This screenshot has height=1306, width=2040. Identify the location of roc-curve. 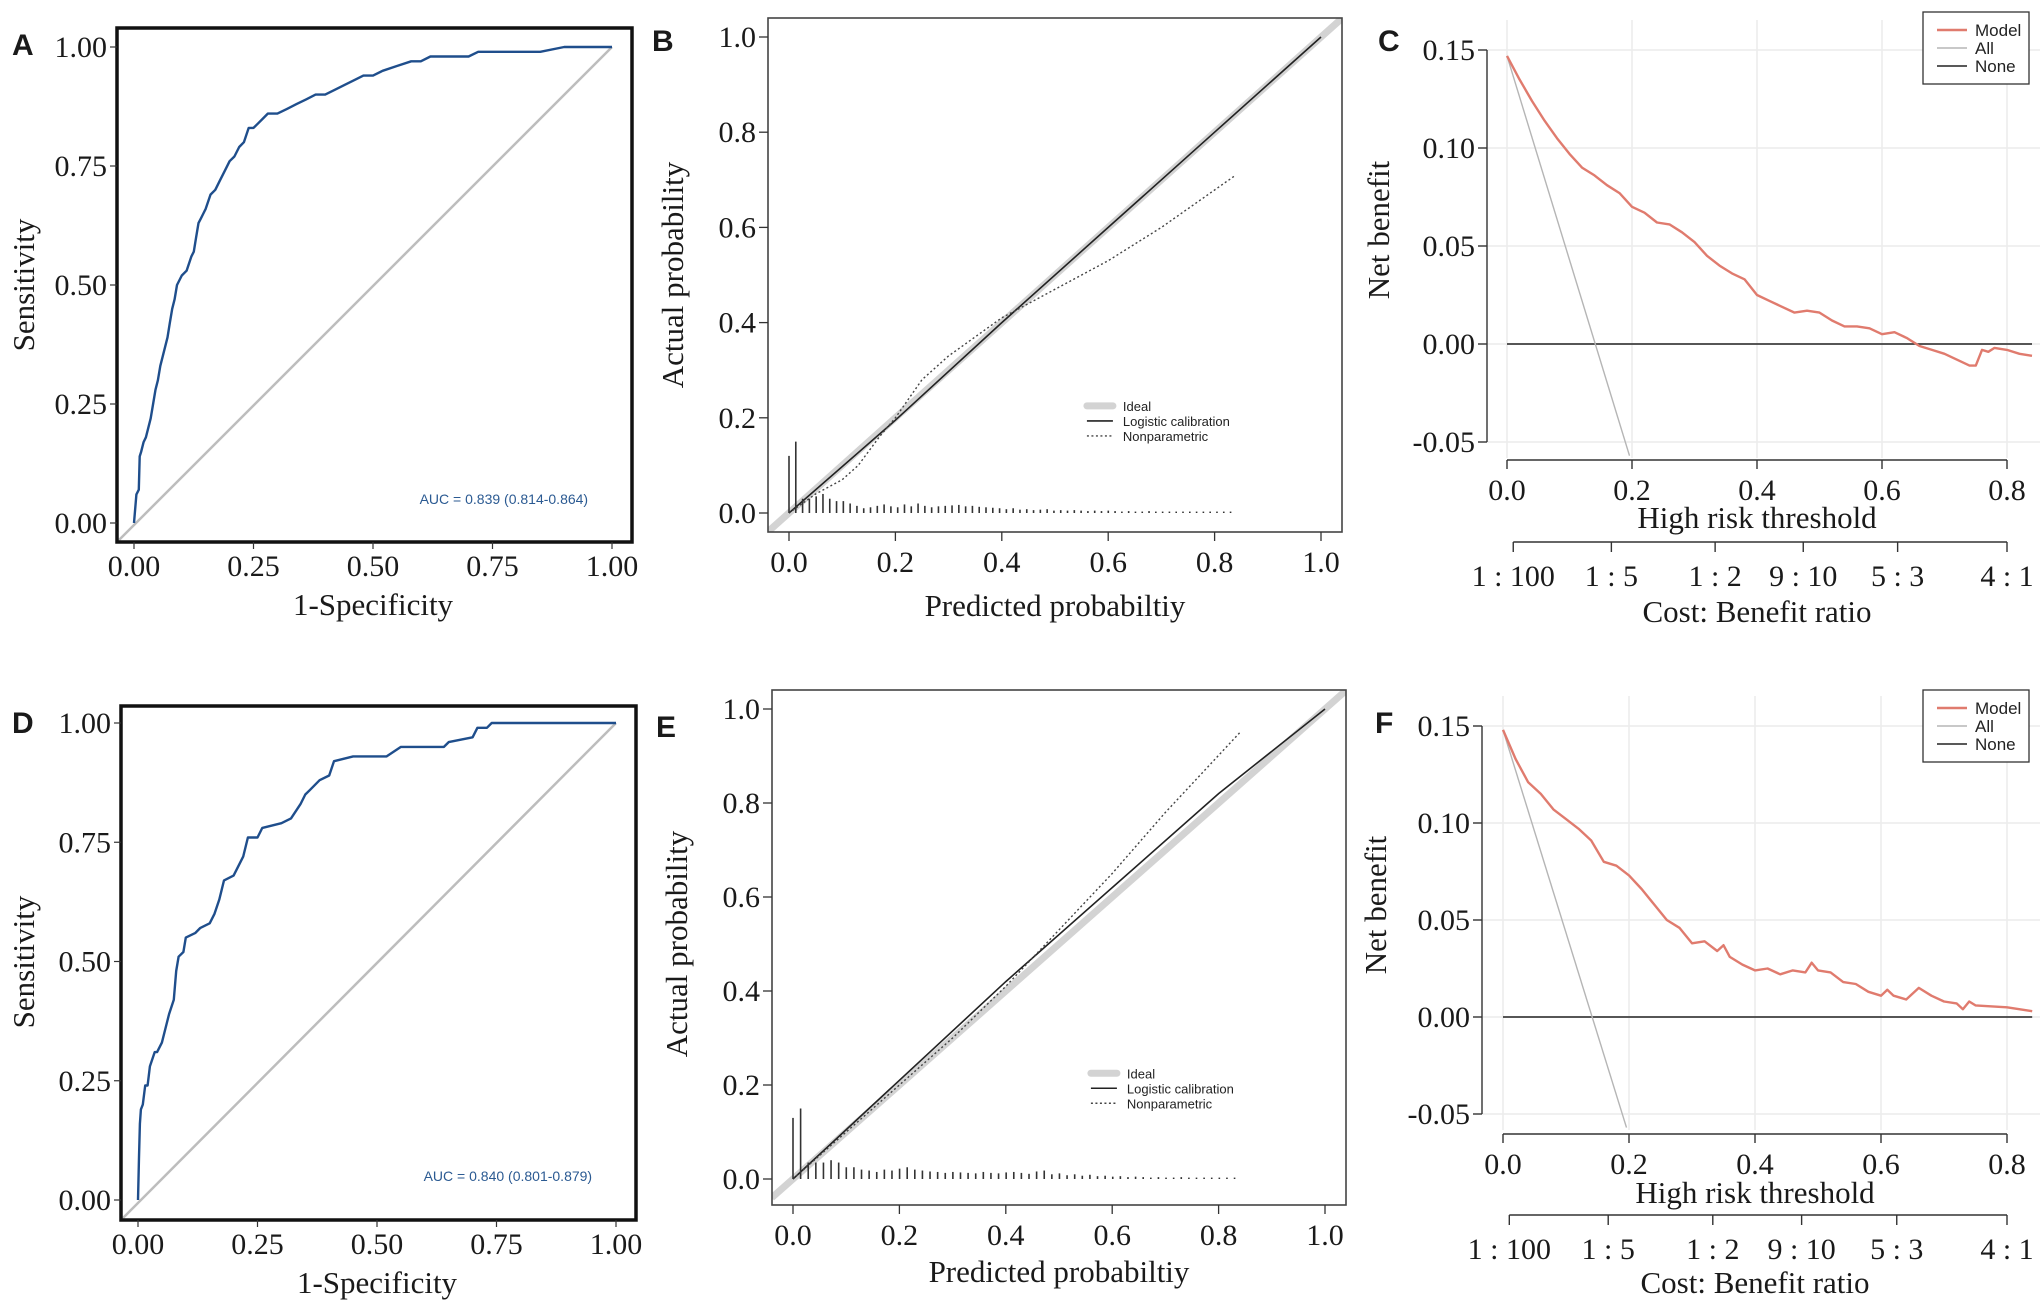
(372, 284).